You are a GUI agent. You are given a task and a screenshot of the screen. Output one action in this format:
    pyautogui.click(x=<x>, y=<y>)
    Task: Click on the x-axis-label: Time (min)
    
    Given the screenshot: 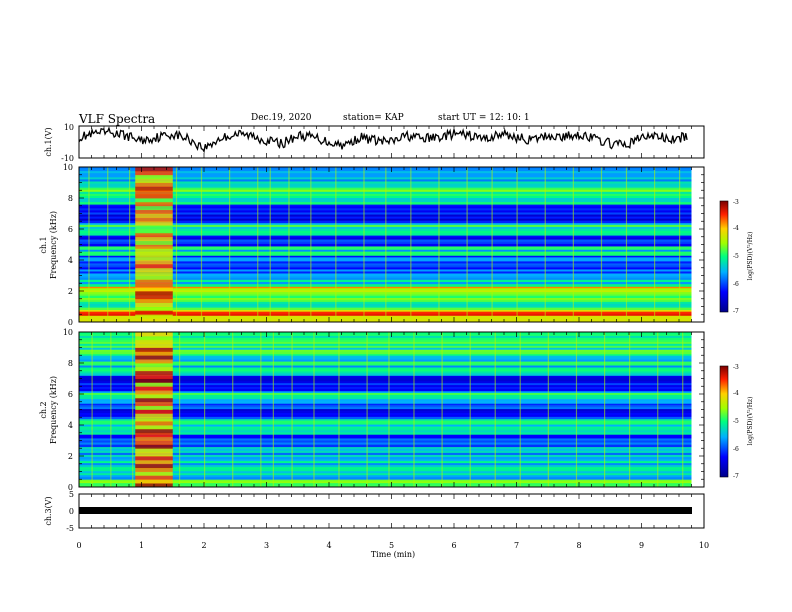 What is the action you would take?
    pyautogui.click(x=393, y=554)
    